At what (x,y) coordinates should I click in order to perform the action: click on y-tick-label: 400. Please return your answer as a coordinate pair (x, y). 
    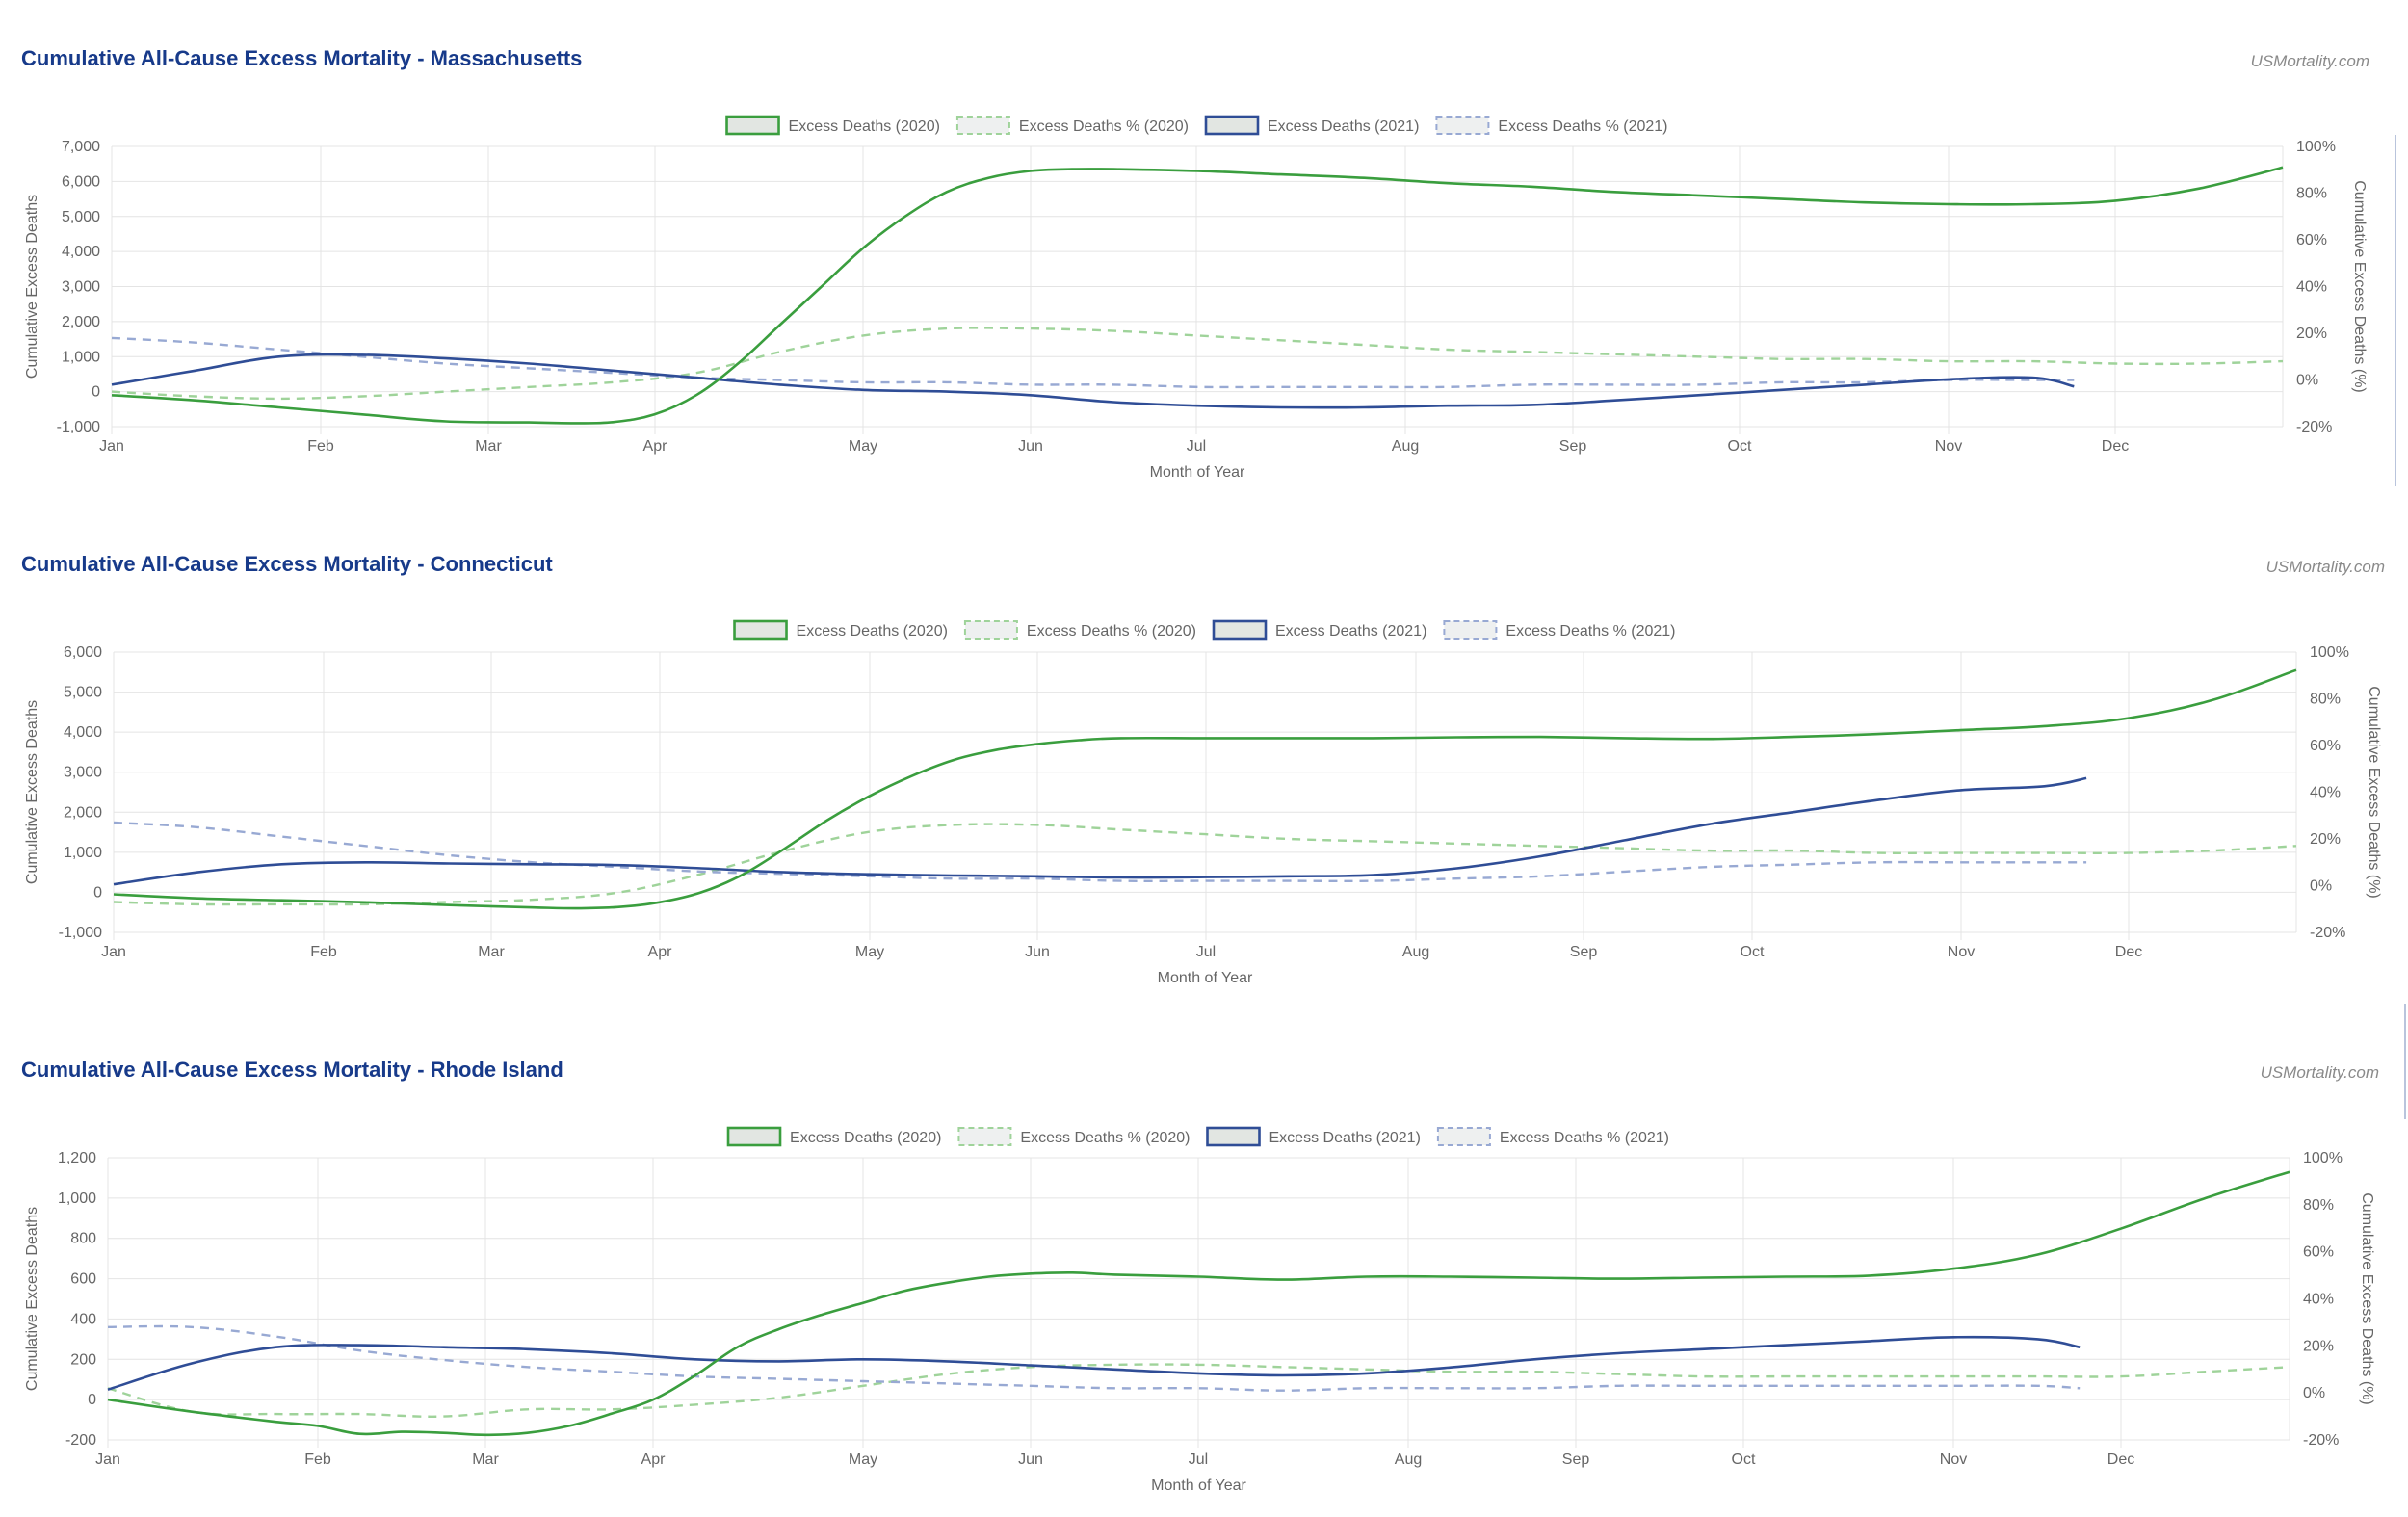
    Looking at the image, I should click on (83, 1319).